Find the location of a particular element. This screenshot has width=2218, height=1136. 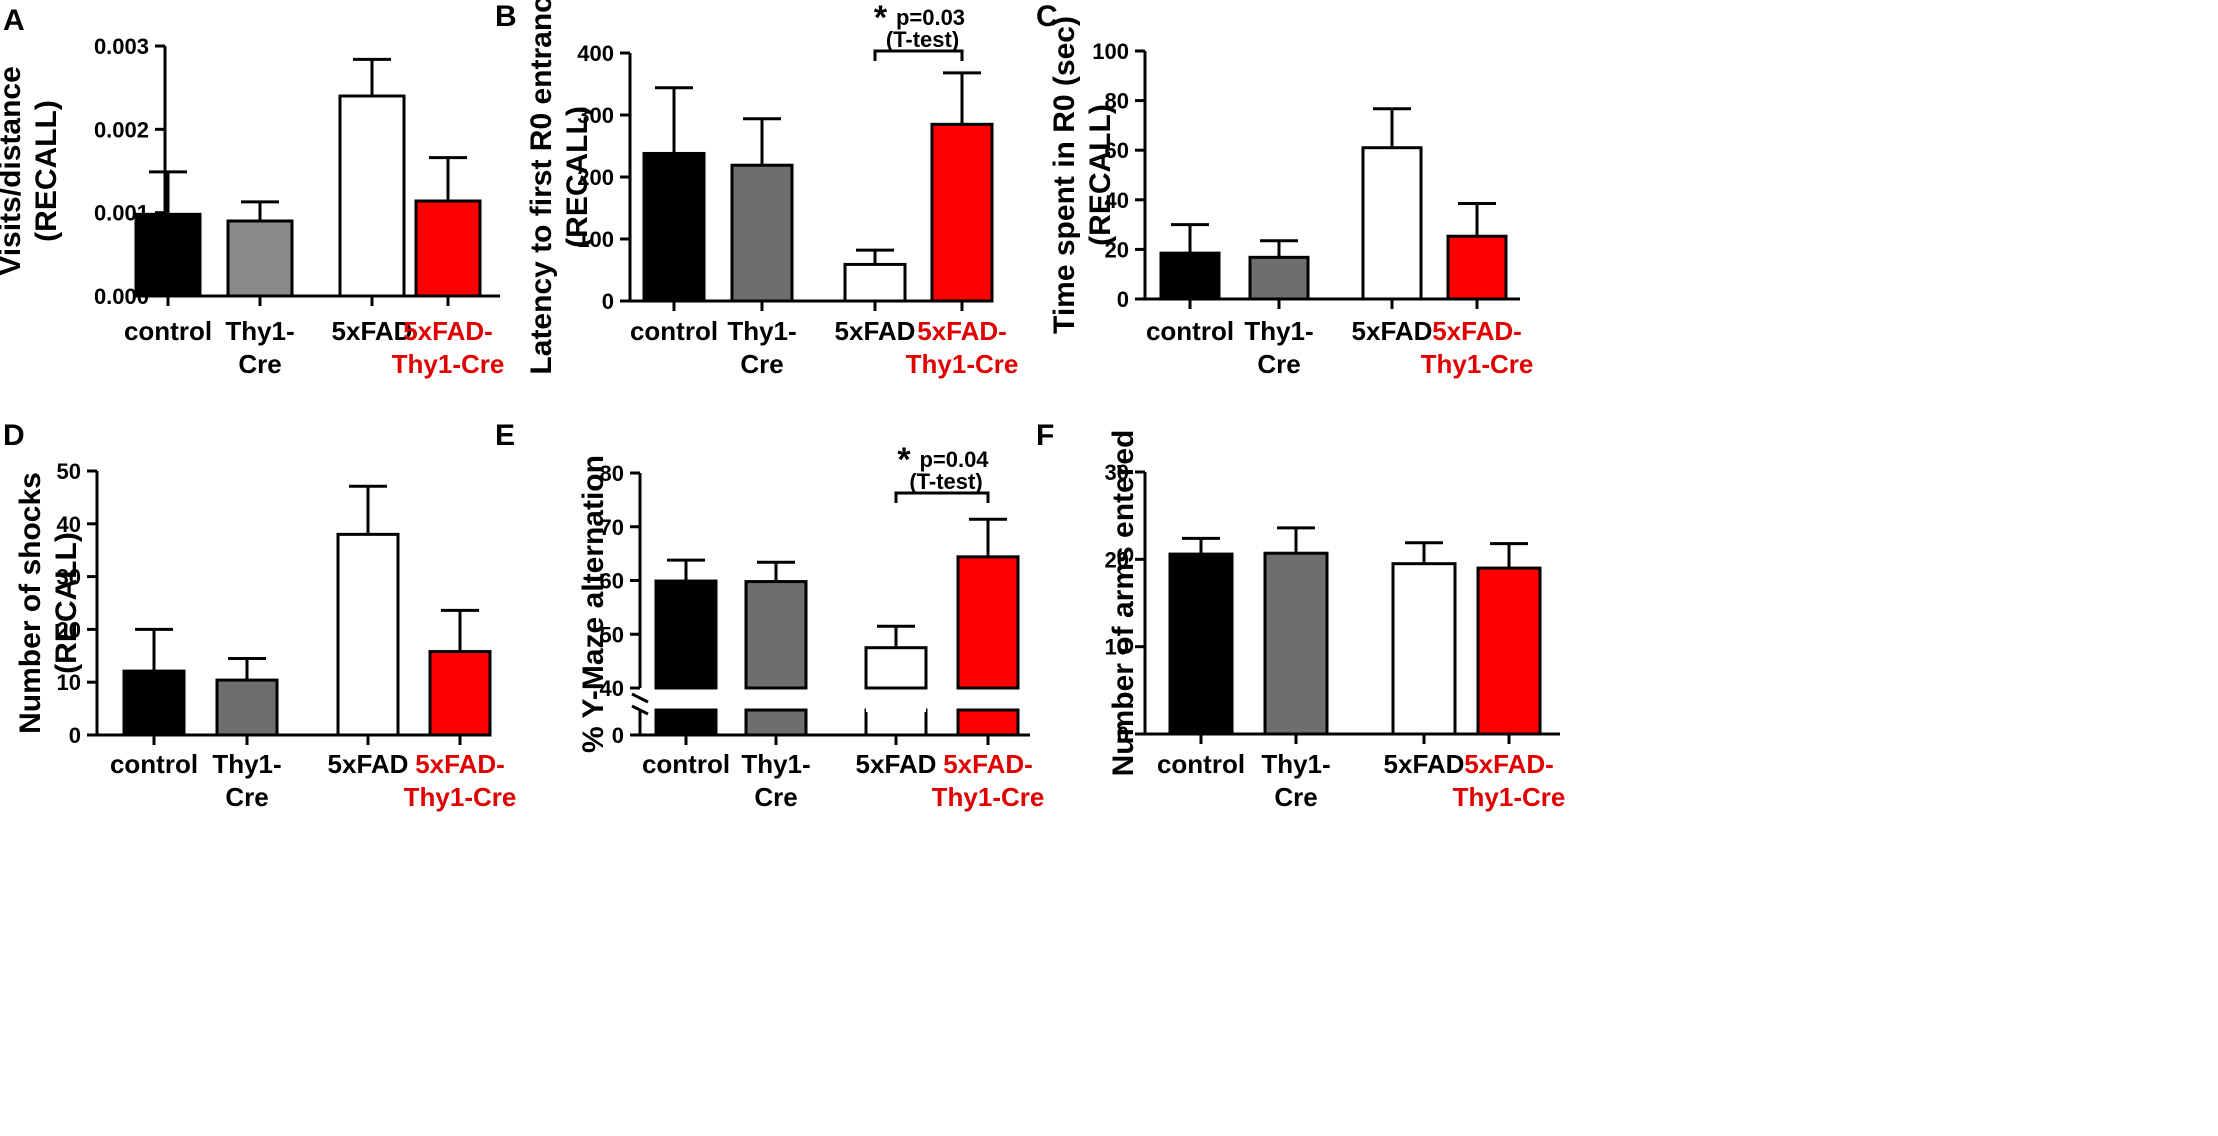

y-axis-label-line: Latency to first R0 entrance is located at coordinates (541, 187).